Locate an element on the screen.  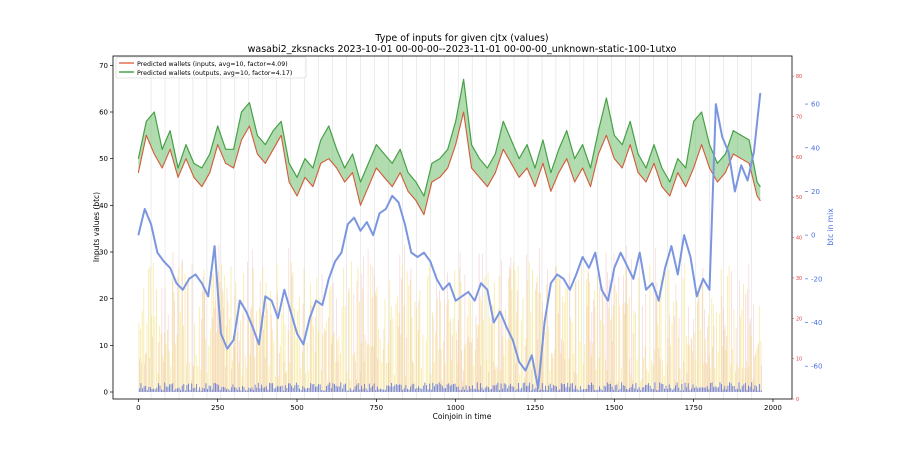
y-mid-tick-label: 20 is located at coordinates (799, 319).